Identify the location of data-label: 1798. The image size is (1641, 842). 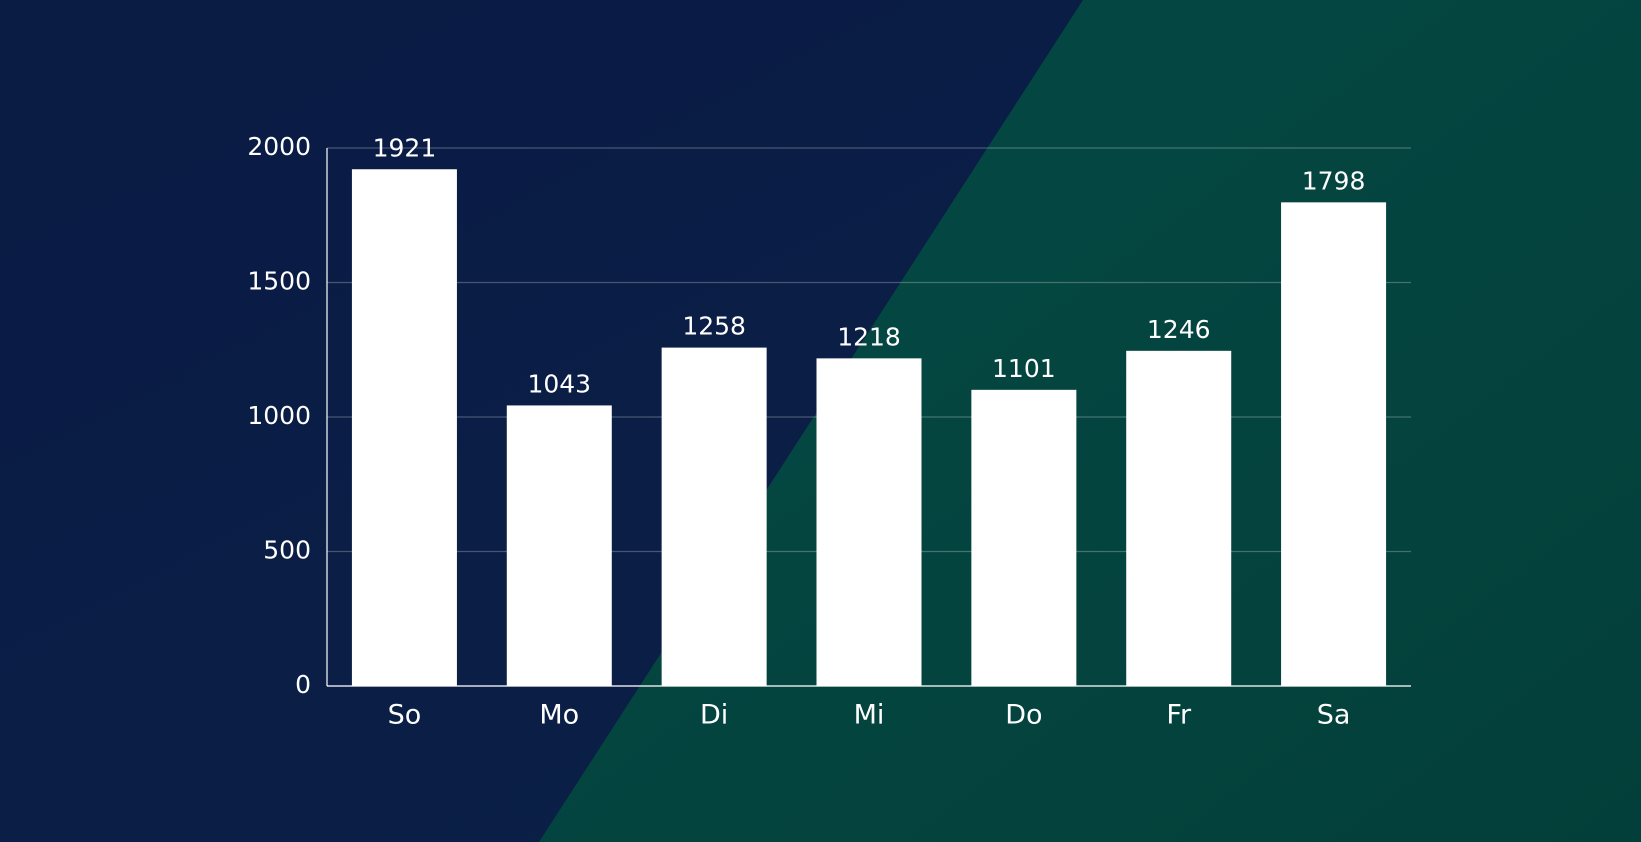
(1334, 180).